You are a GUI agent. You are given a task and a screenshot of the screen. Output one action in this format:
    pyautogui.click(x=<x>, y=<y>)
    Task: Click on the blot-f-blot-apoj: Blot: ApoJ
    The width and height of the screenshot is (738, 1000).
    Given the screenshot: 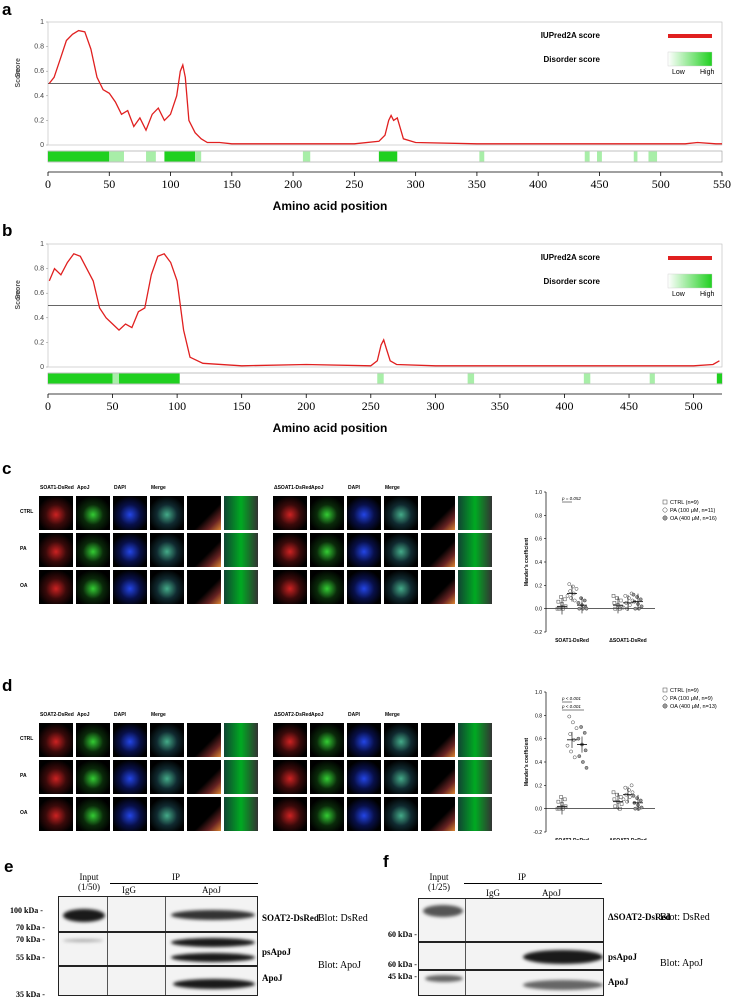 What is the action you would take?
    pyautogui.click(x=682, y=963)
    